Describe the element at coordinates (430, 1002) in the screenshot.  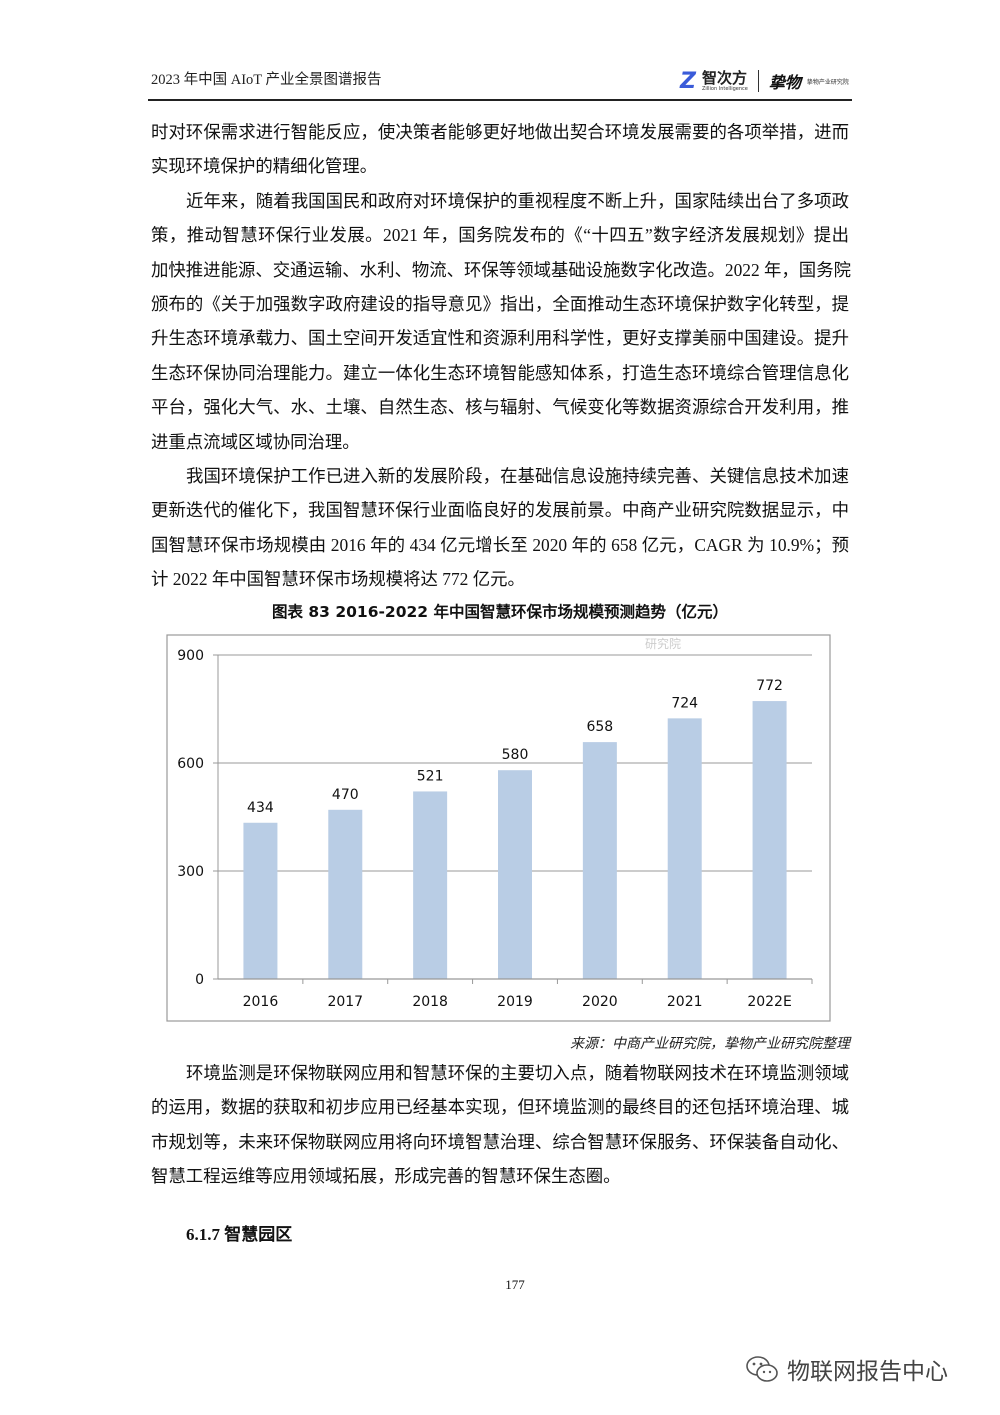
I see `x-tick-label: 2018` at that location.